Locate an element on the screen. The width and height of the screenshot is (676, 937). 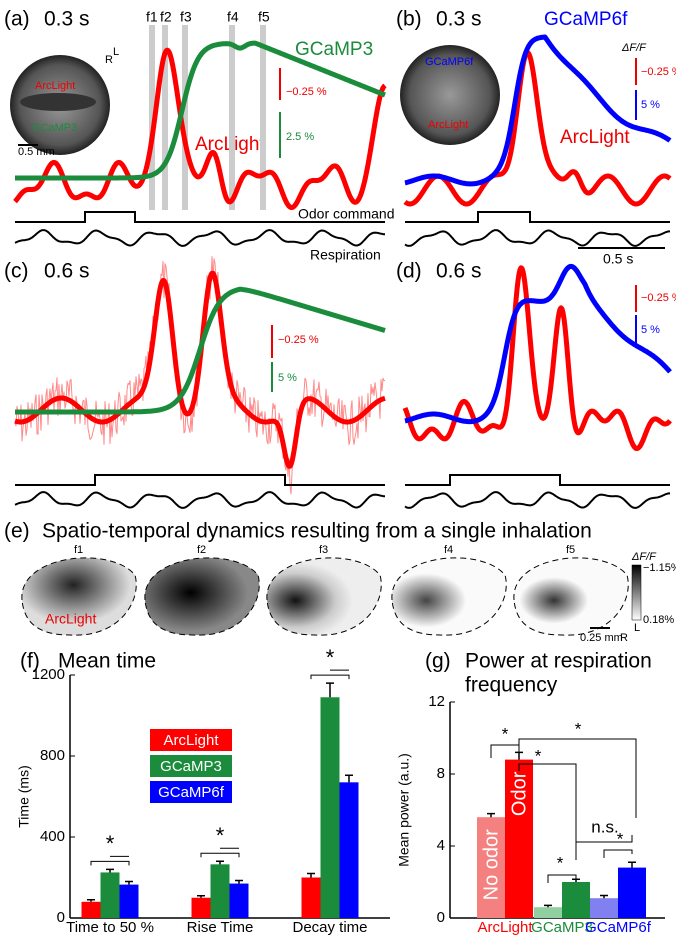
y-tick-label: 8 is located at coordinates (441, 773).